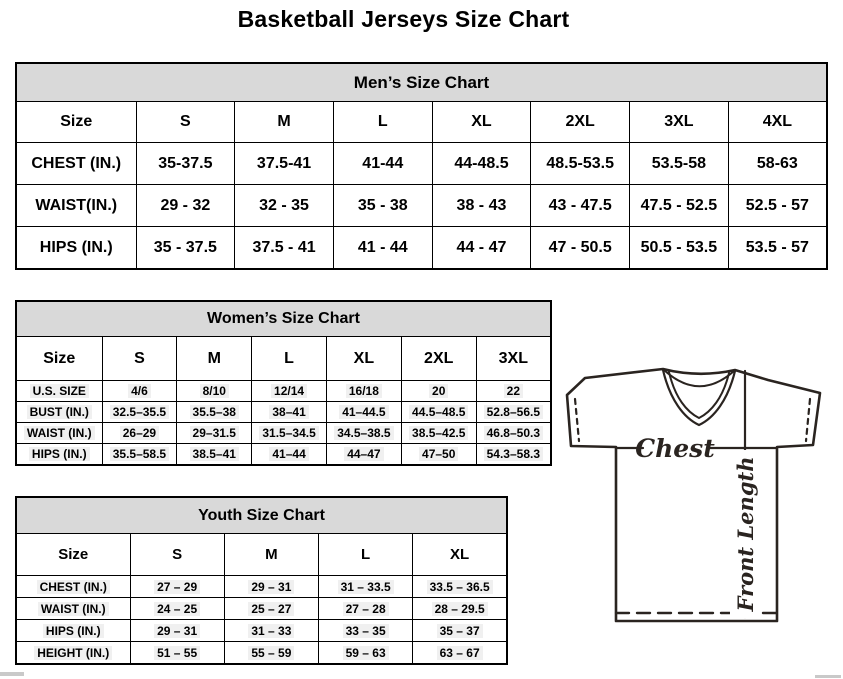 Image resolution: width=843 pixels, height=679 pixels. What do you see at coordinates (403, 19) in the screenshot?
I see `page-title: Basketball Jerseys Size Chart` at bounding box center [403, 19].